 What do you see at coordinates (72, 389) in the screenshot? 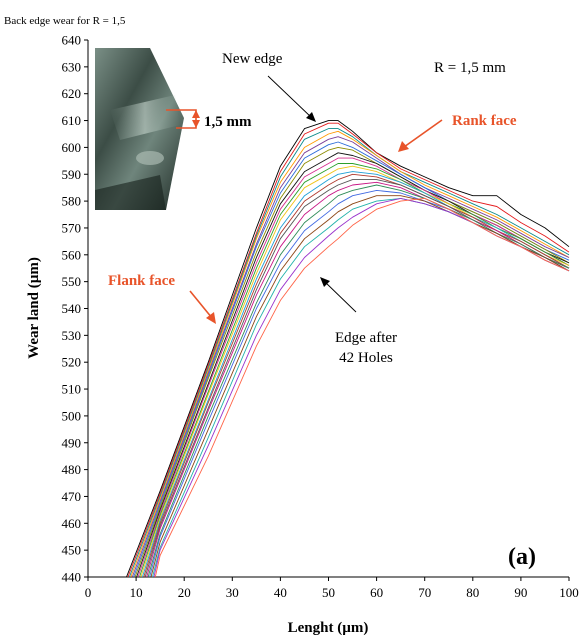
I see `y-tick-label: 510` at bounding box center [72, 389].